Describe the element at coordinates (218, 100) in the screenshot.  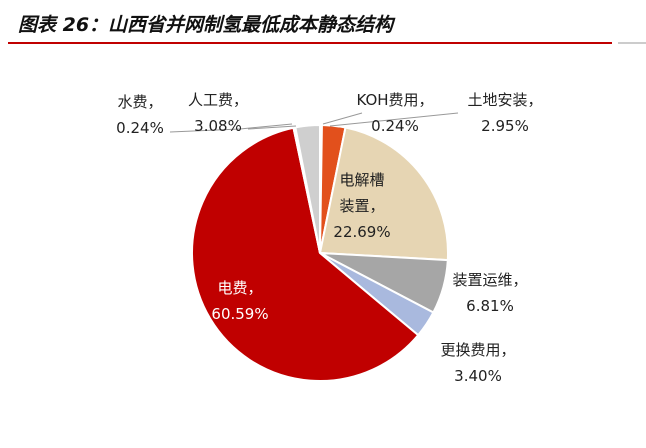
I see `category-label: 人工费，` at that location.